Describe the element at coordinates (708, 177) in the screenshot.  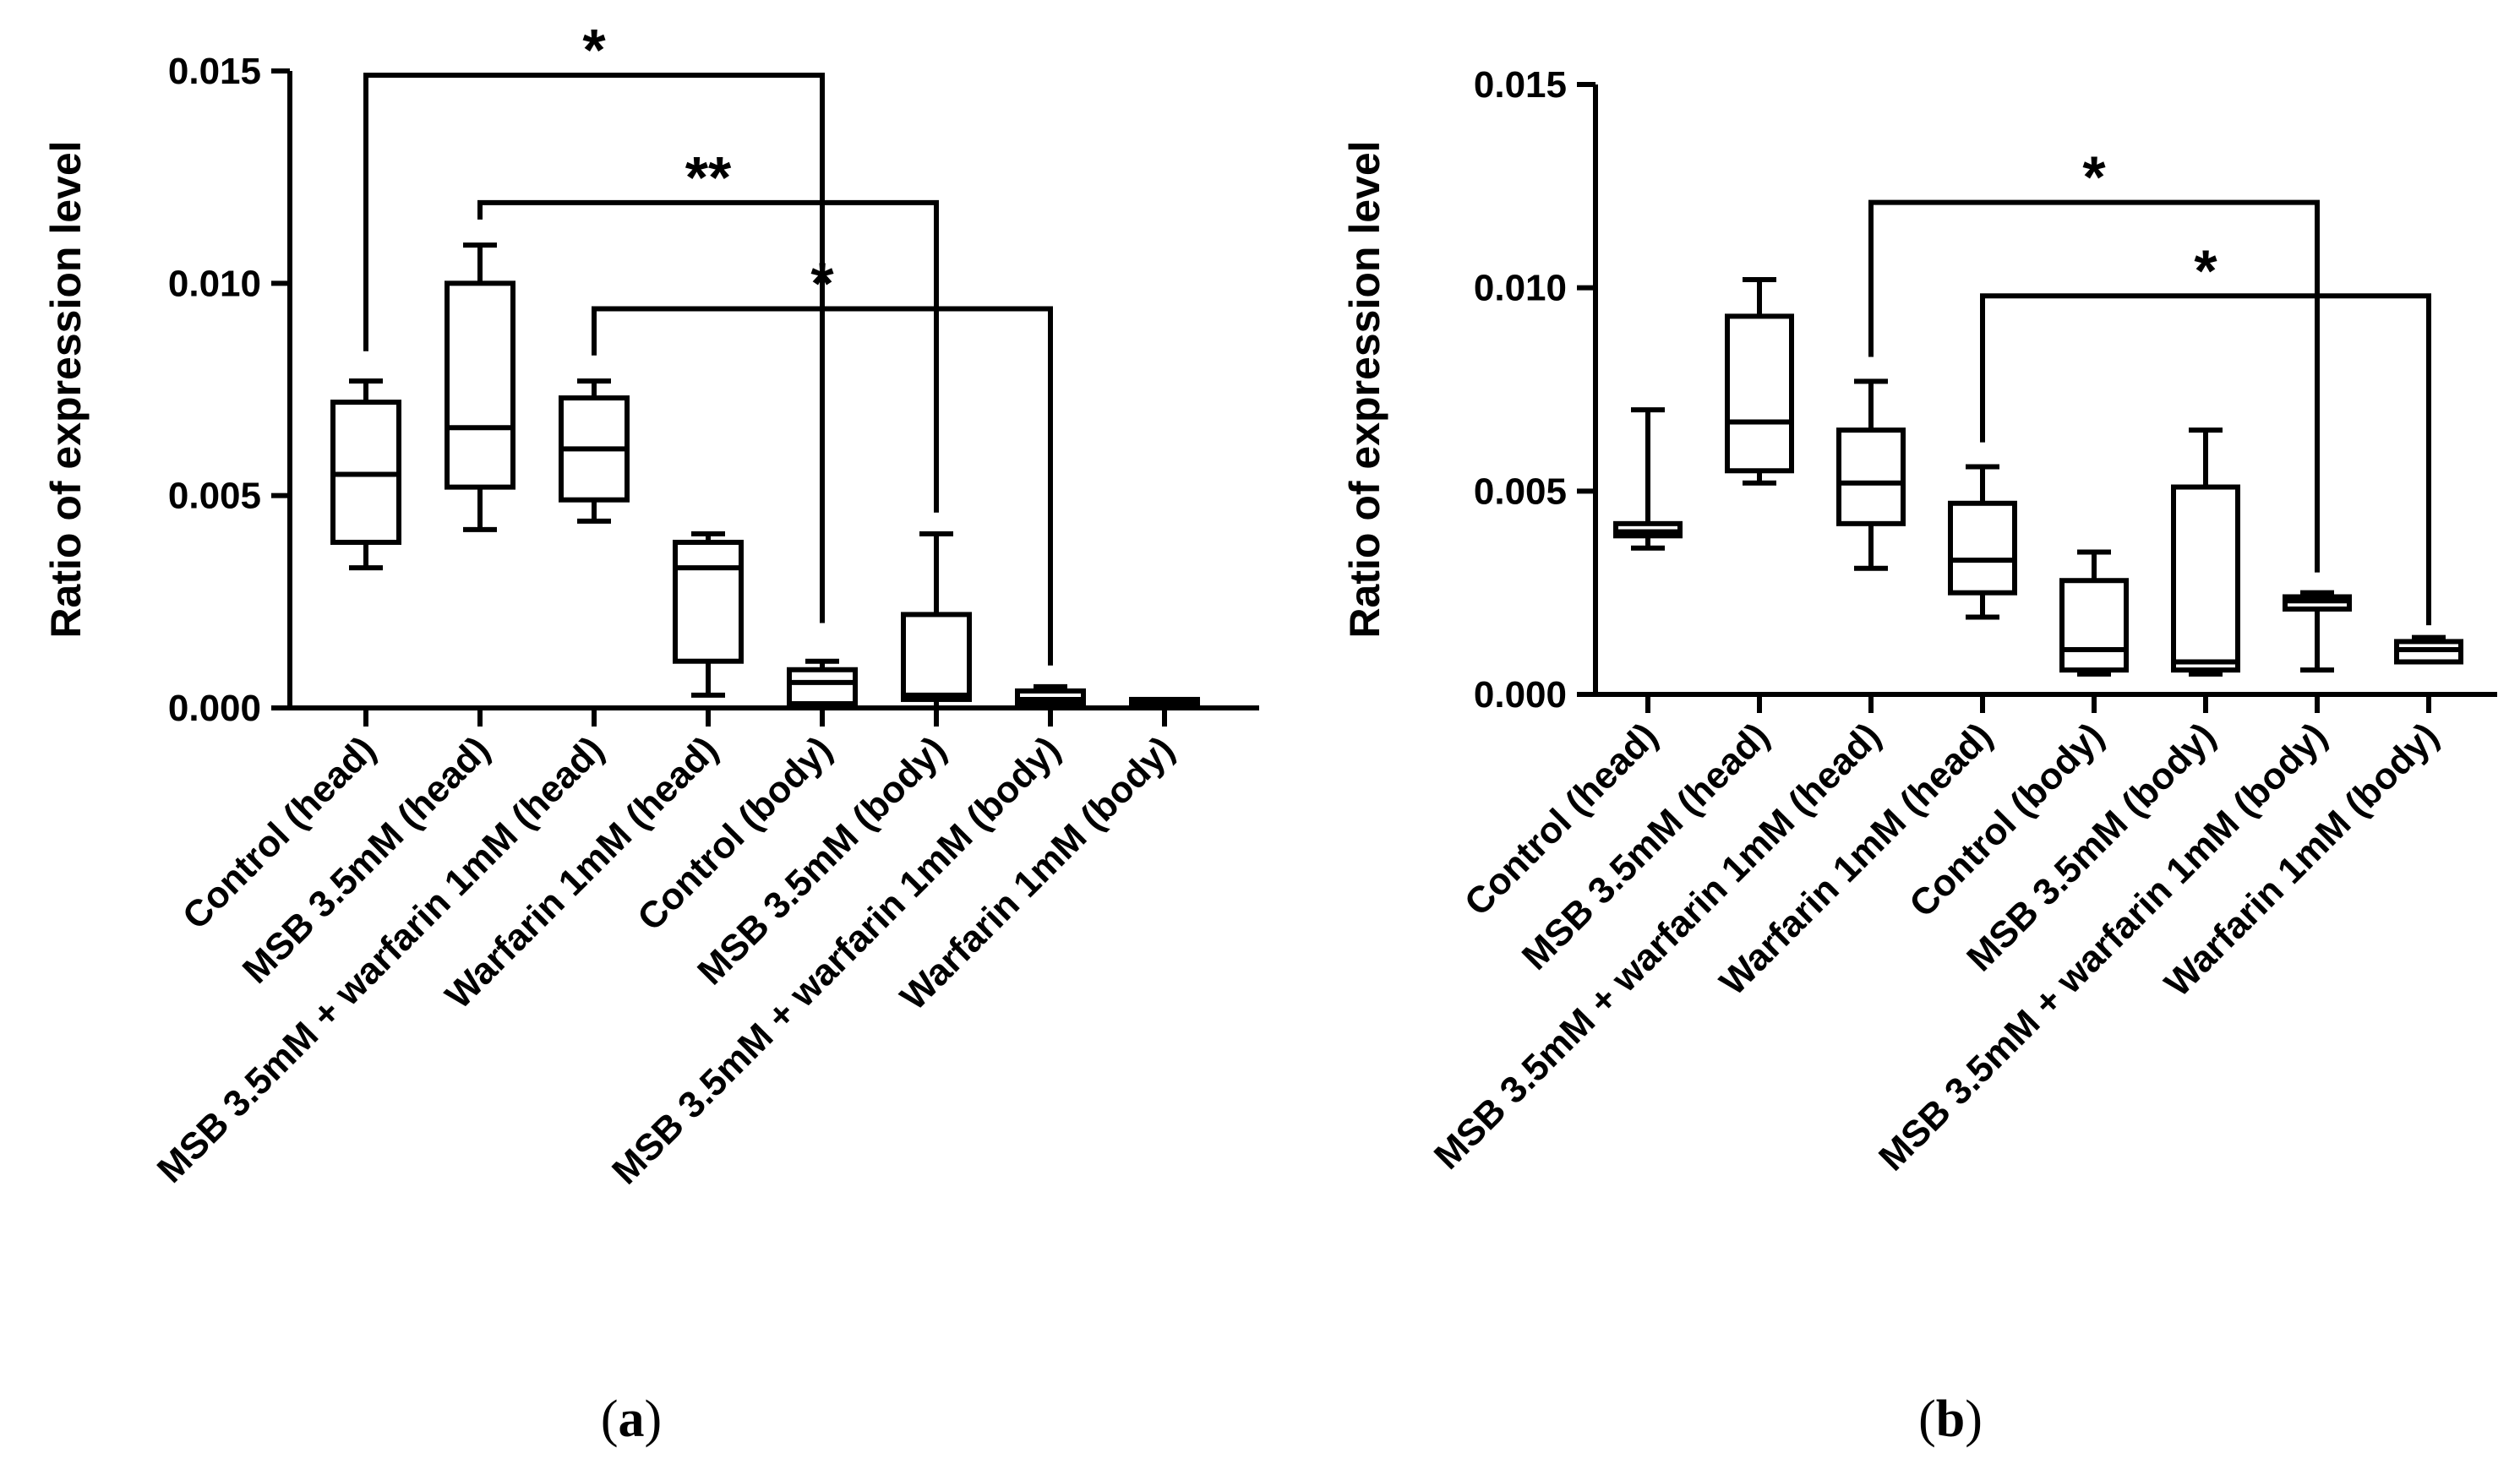
I see `significance-marker: **` at that location.